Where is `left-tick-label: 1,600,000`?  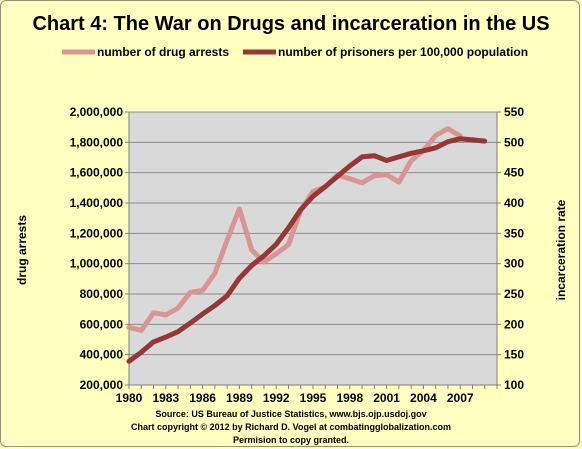
left-tick-label: 1,600,000 is located at coordinates (97, 173).